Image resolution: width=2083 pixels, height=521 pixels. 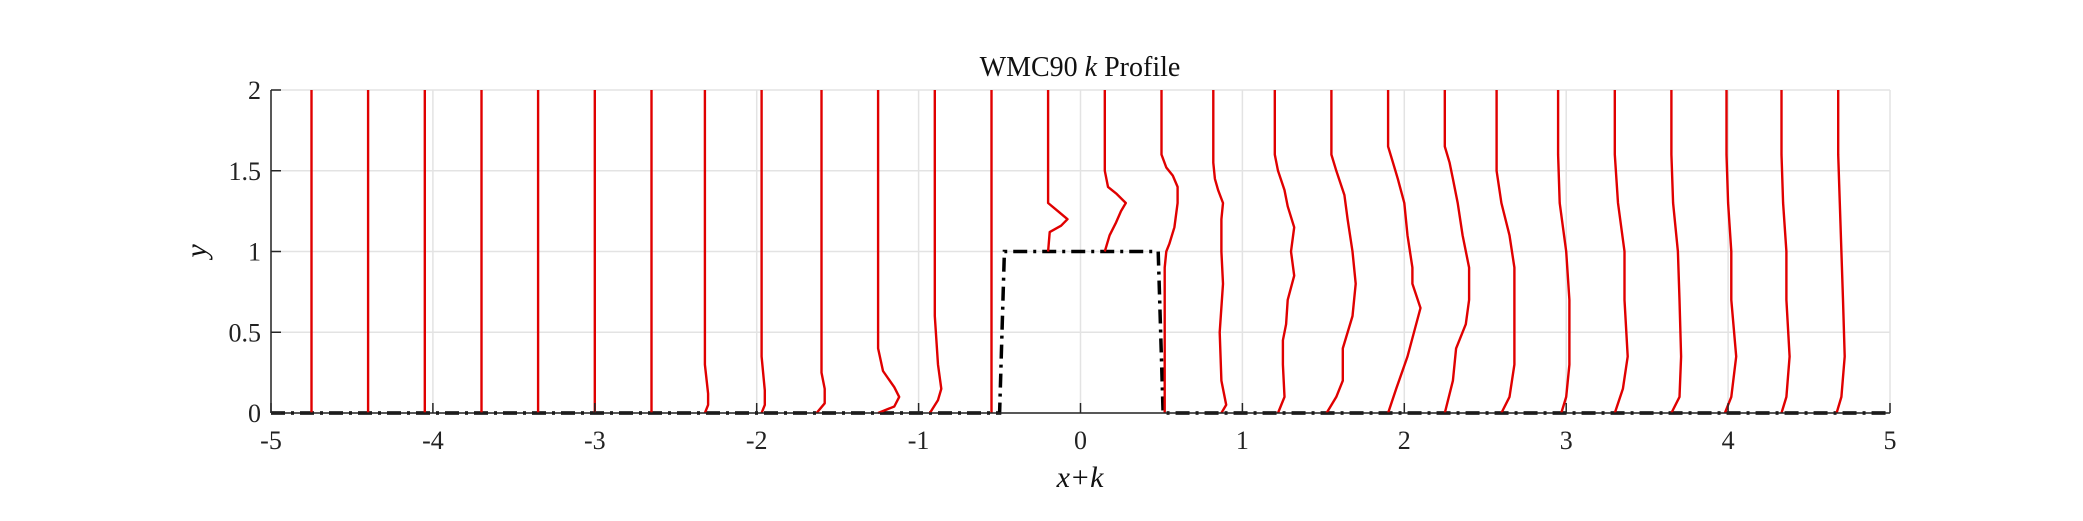 What do you see at coordinates (245, 171) in the screenshot?
I see `y-tick-label: 1.5` at bounding box center [245, 171].